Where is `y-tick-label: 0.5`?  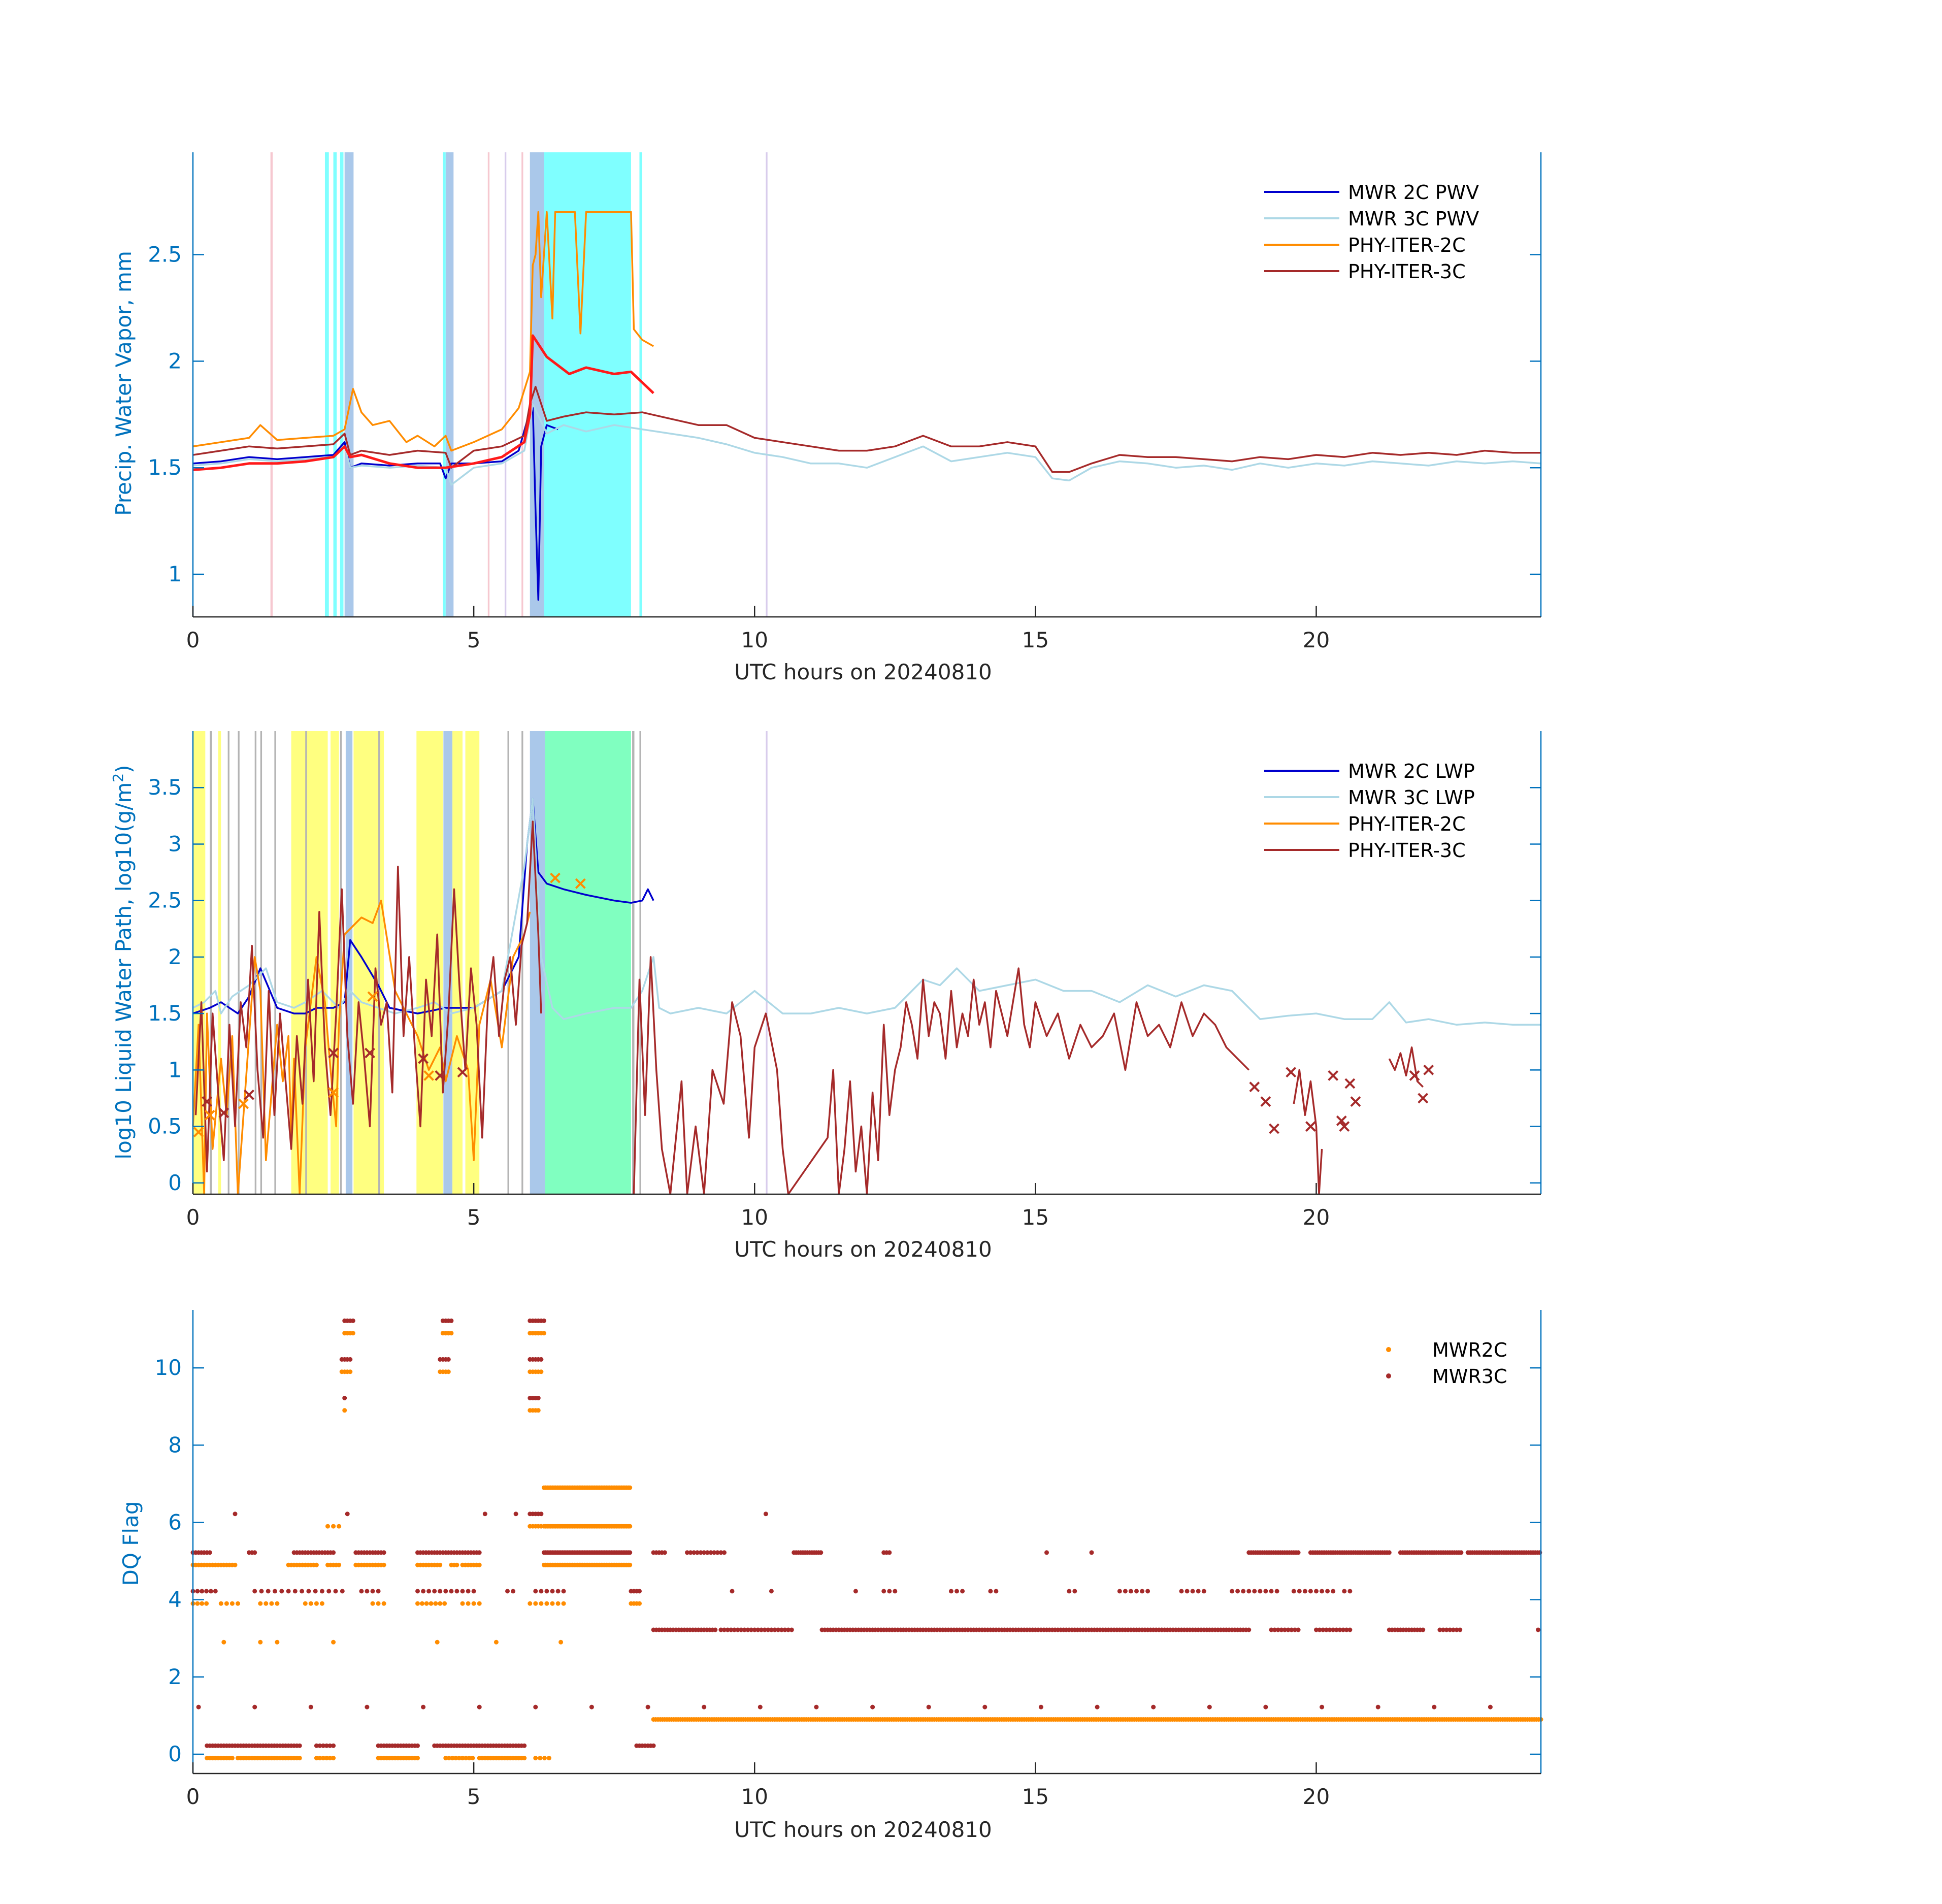
y-tick-label: 0.5 is located at coordinates (165, 1126).